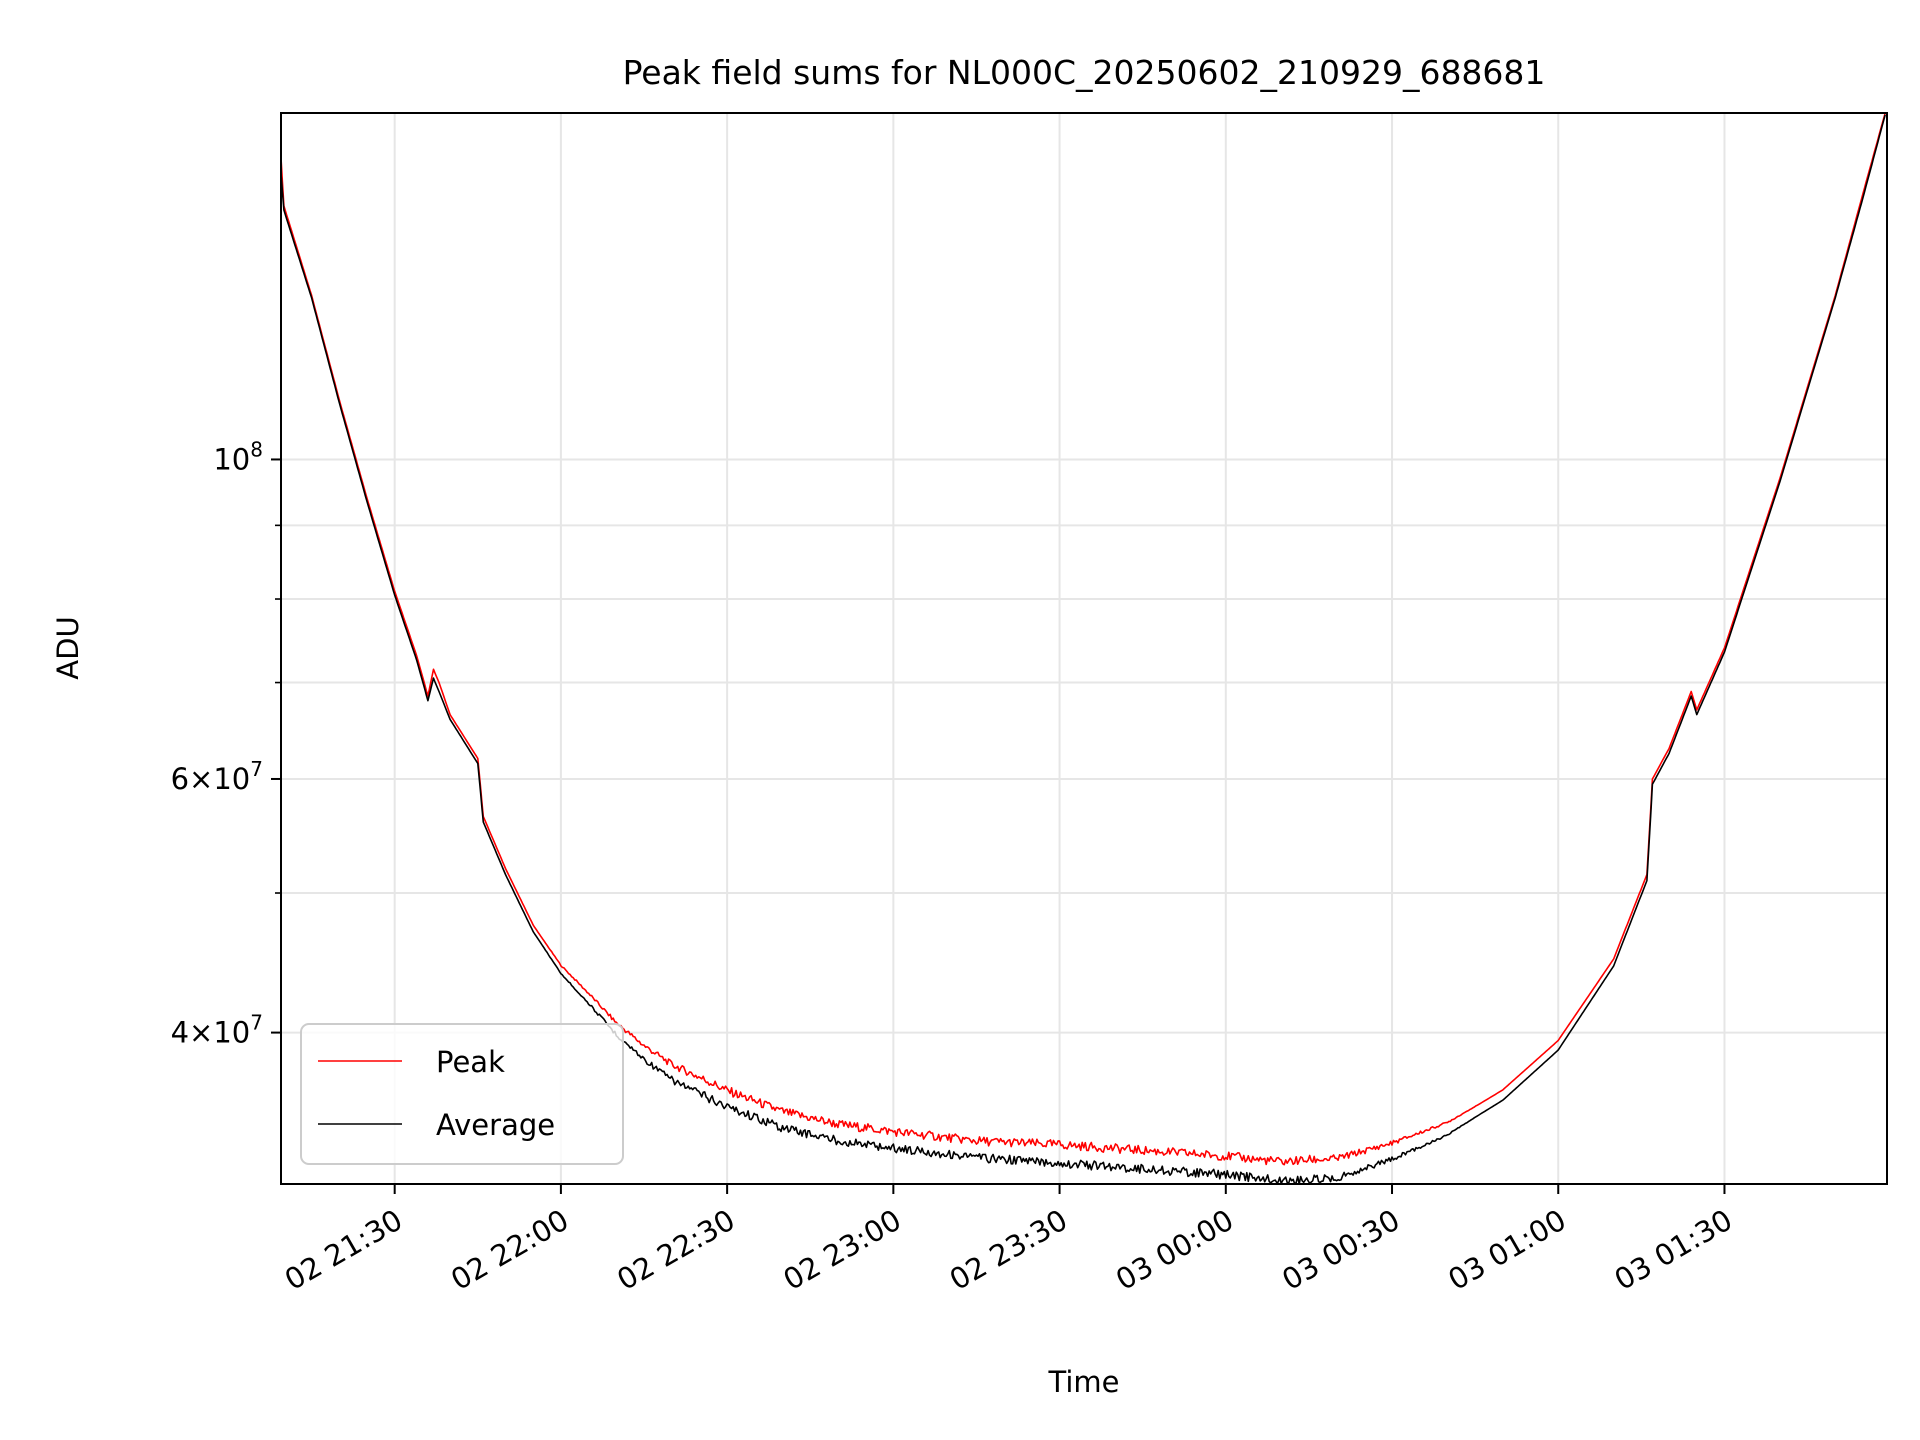 The width and height of the screenshot is (1920, 1440). I want to click on y-tick-exponent: 8, so click(256, 449).